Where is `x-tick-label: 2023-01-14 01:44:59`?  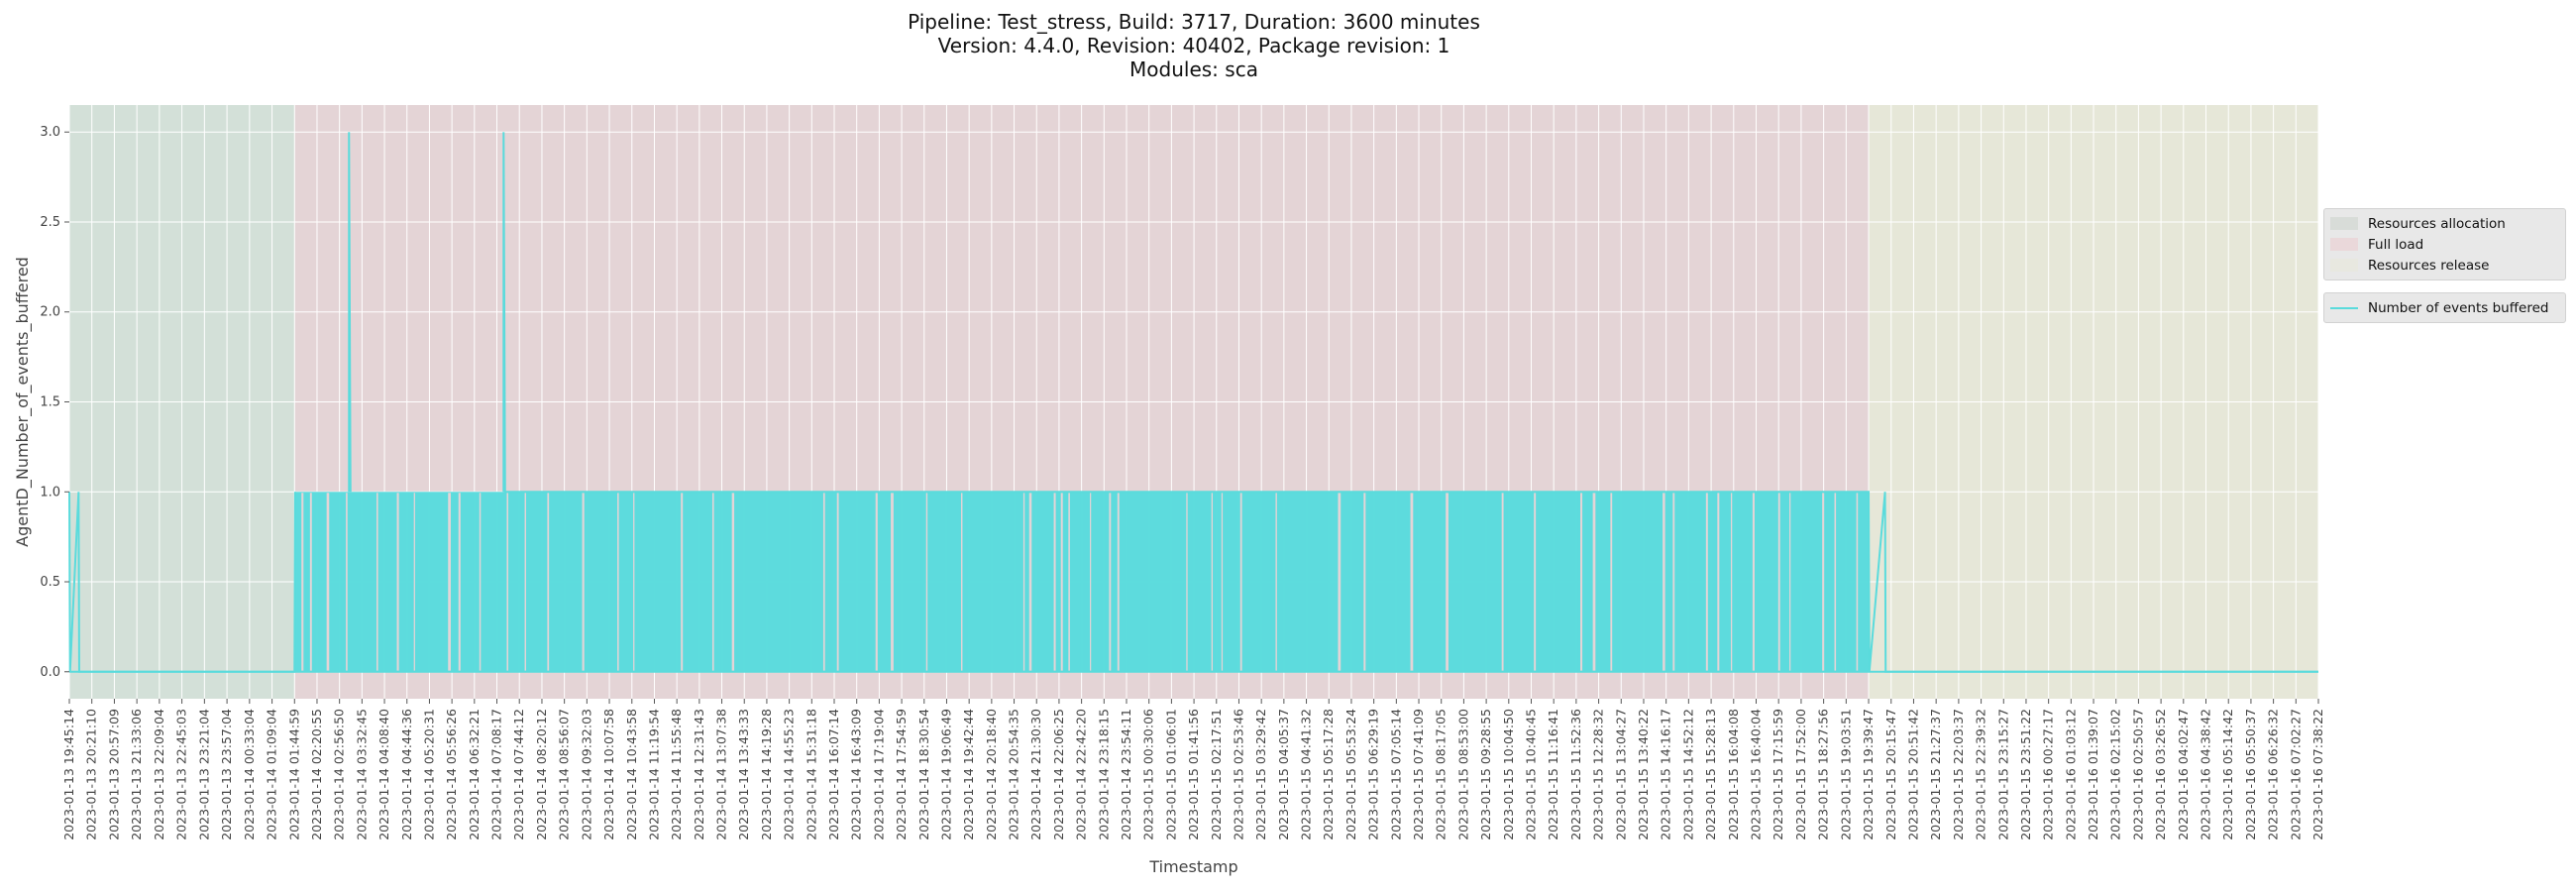 x-tick-label: 2023-01-14 01:44:59 is located at coordinates (294, 775).